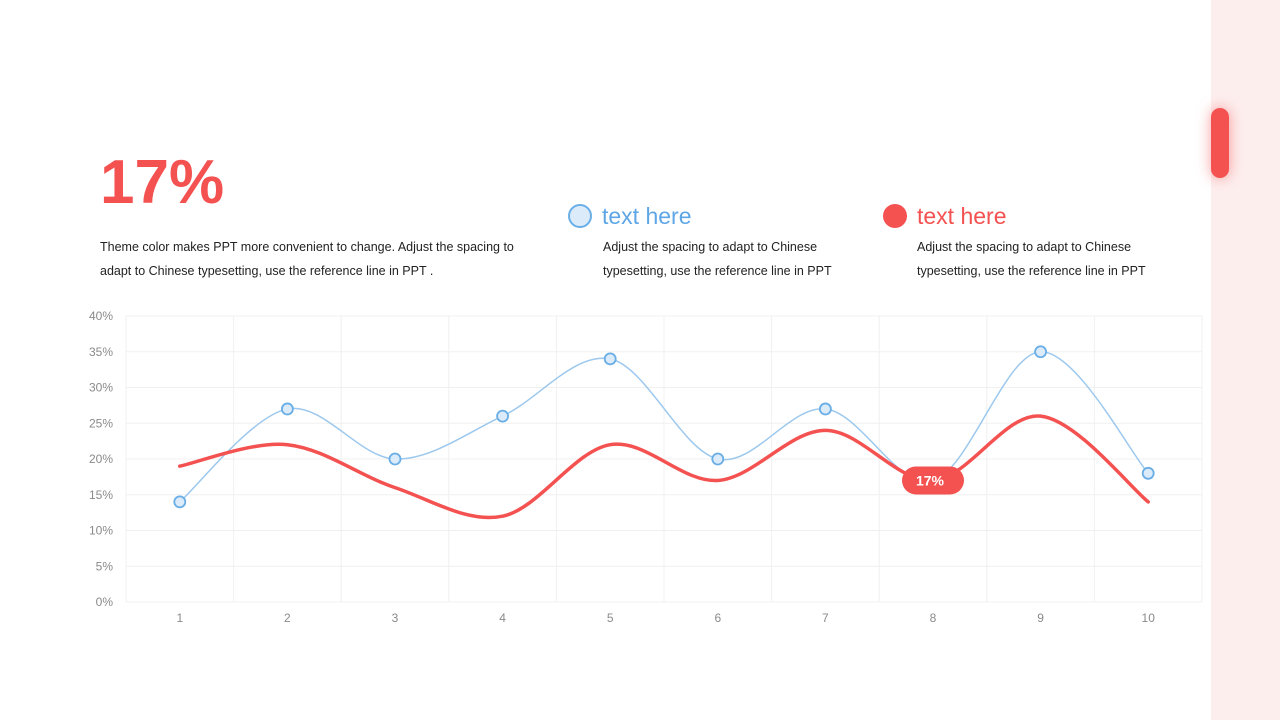 The width and height of the screenshot is (1280, 720). I want to click on callout-badge, so click(933, 480).